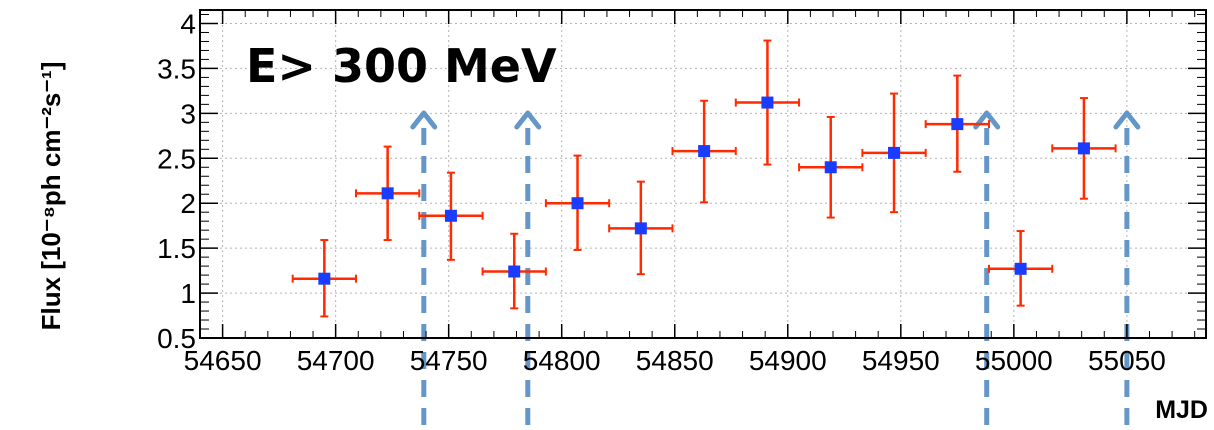 This screenshot has height=430, width=1214. What do you see at coordinates (176, 248) in the screenshot?
I see `y-tick-label: 1.5` at bounding box center [176, 248].